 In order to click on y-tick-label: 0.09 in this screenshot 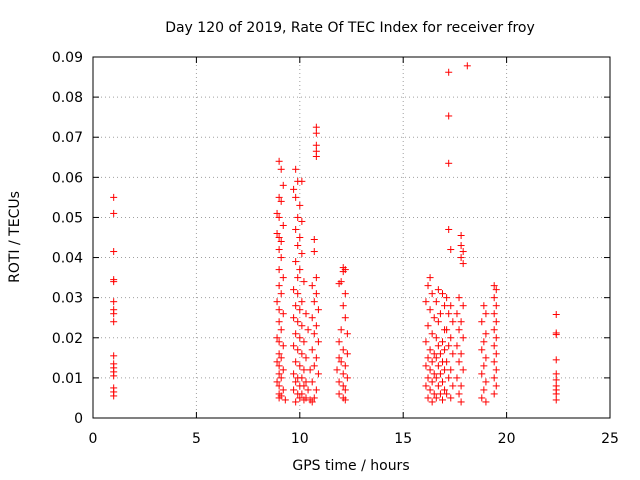, I will do `click(67, 58)`.